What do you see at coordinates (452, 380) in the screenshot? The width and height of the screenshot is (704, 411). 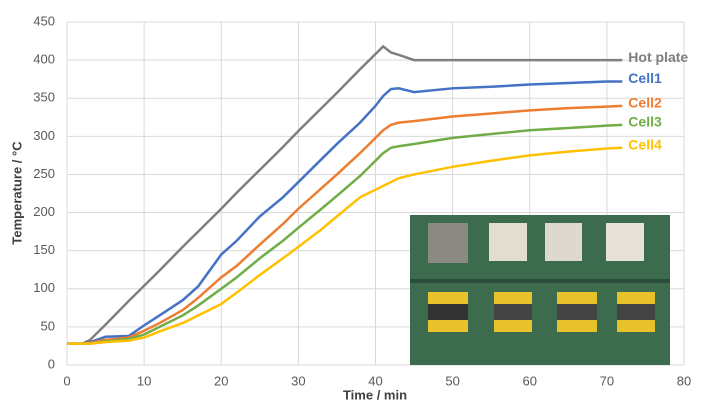 I see `x-tick-label: 50` at bounding box center [452, 380].